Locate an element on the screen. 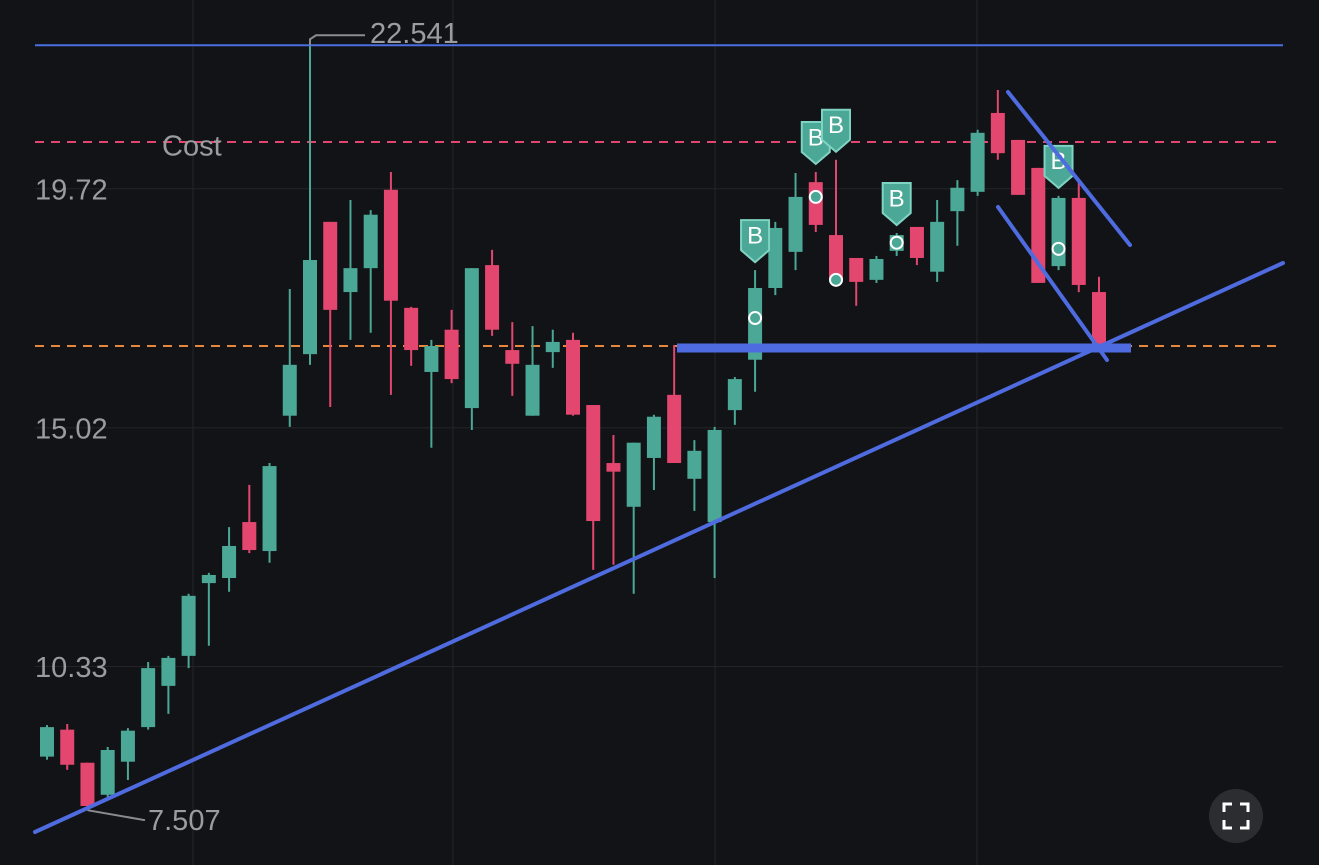  fullscreen-bg is located at coordinates (1236, 816).